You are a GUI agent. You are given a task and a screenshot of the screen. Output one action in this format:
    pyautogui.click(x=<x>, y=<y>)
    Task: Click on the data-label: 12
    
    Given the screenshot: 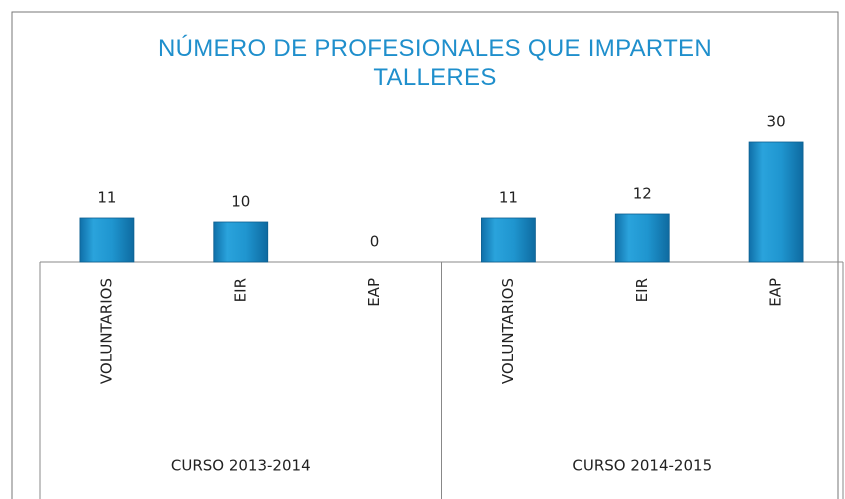 What is the action you would take?
    pyautogui.click(x=642, y=194)
    